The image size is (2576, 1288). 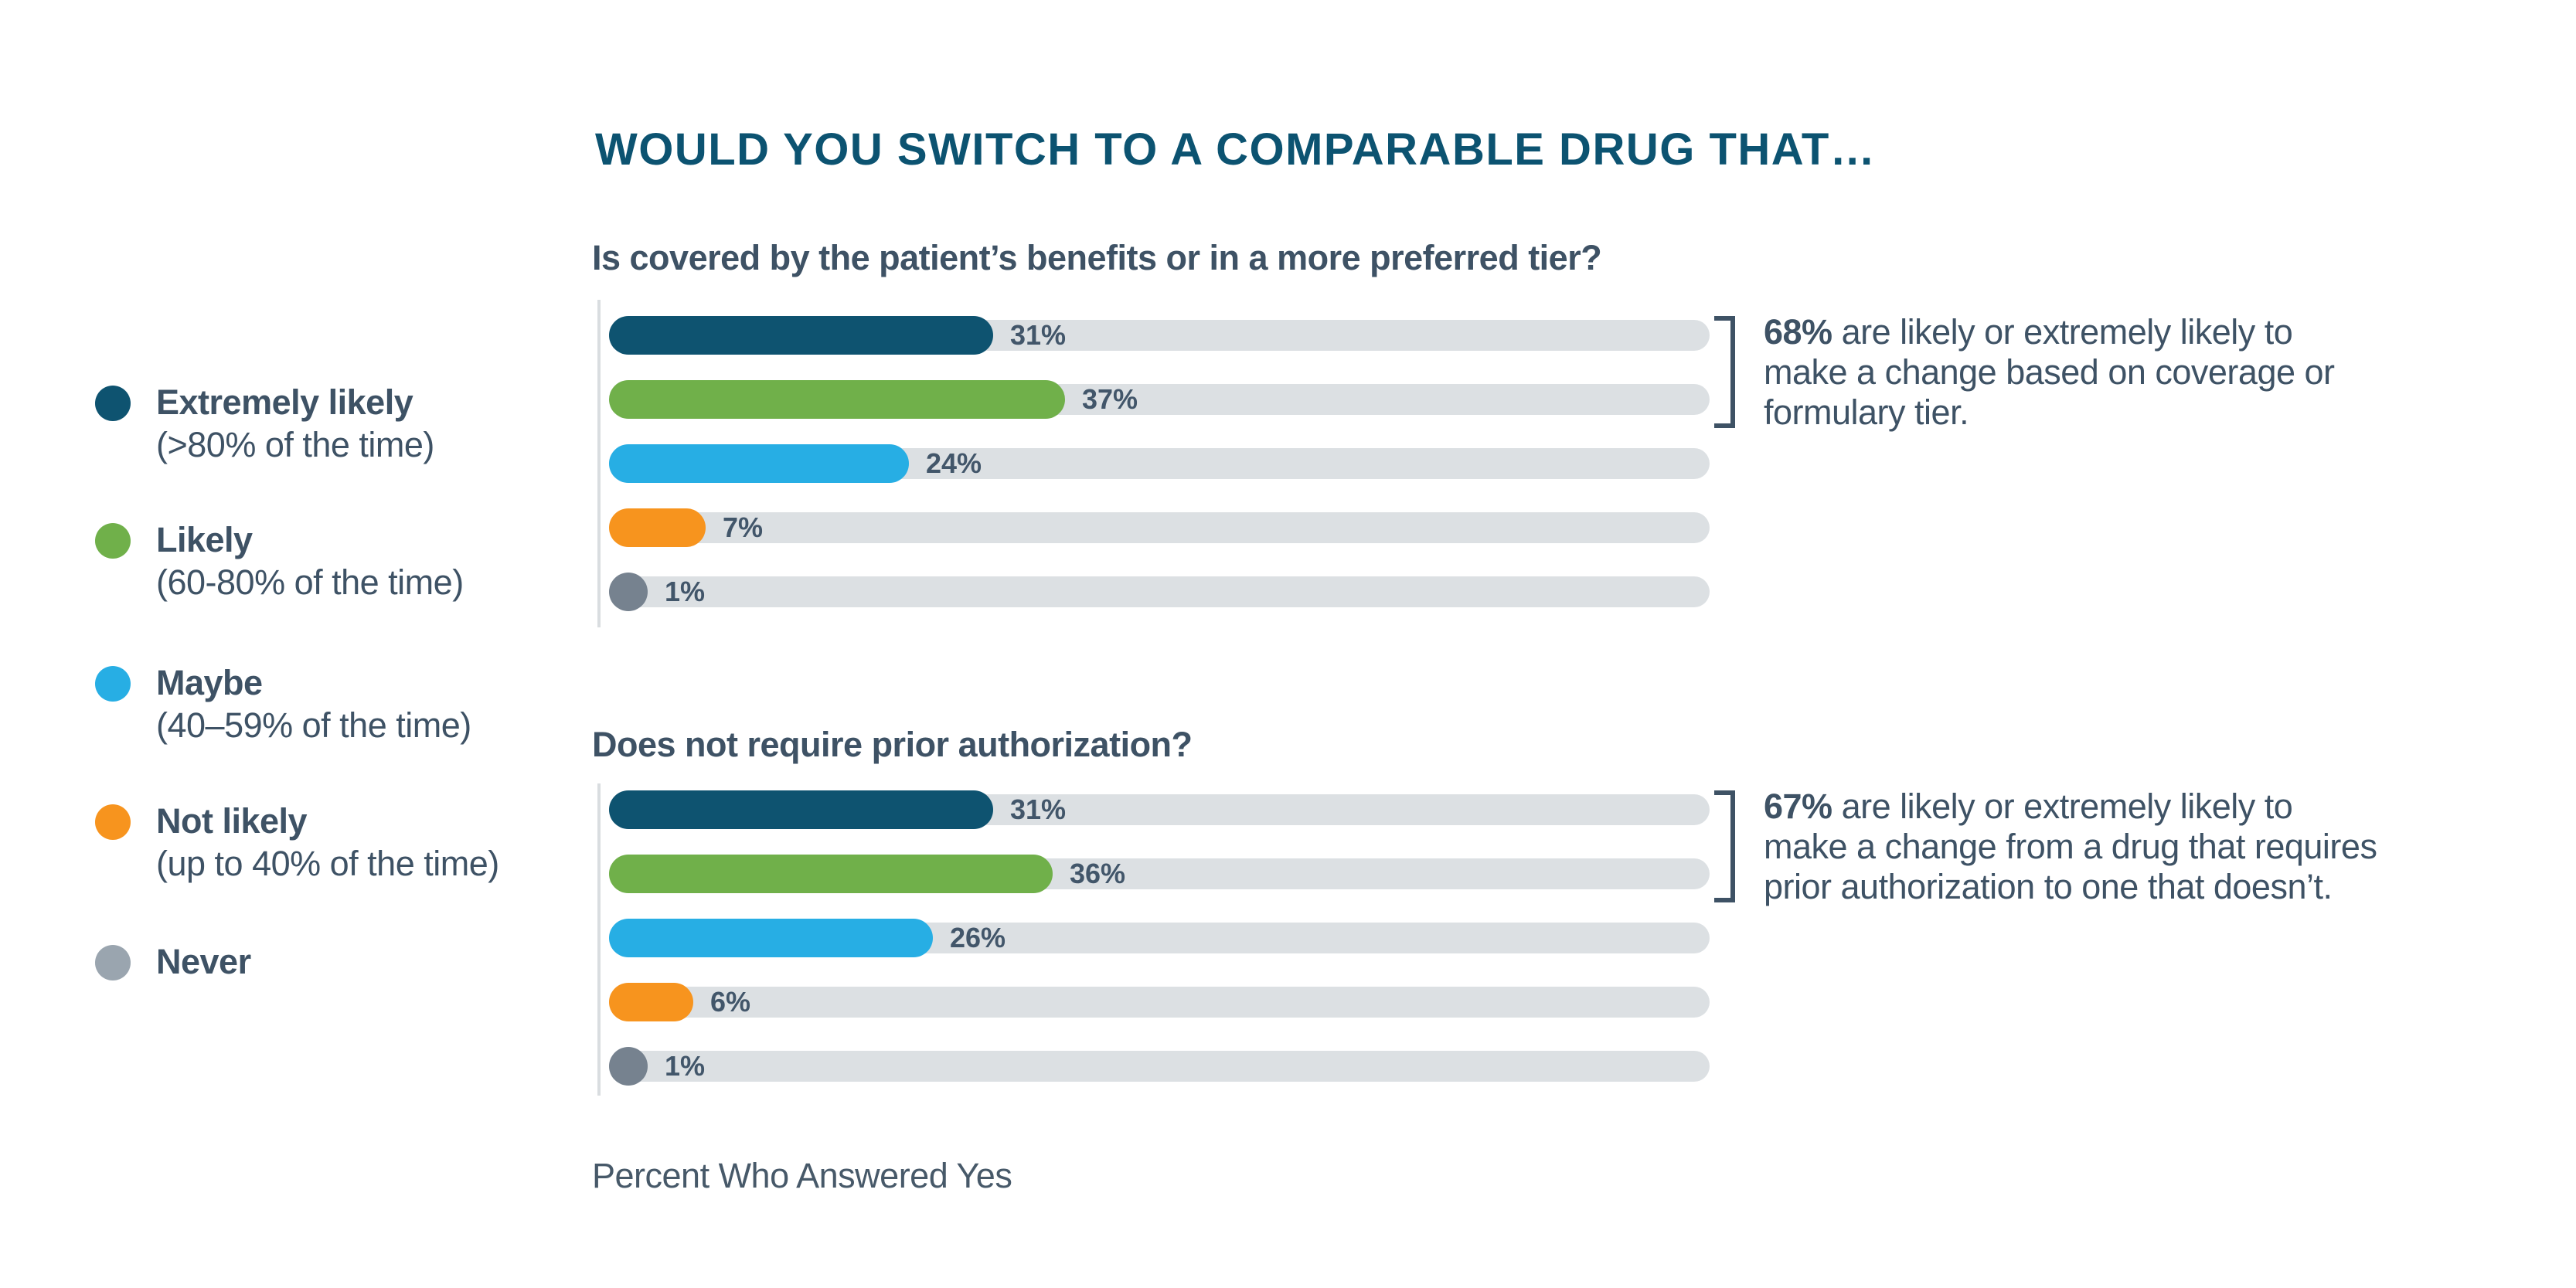 What do you see at coordinates (279, 561) in the screenshot?
I see `legend-item-likely: Likely (60-80% of the time)` at bounding box center [279, 561].